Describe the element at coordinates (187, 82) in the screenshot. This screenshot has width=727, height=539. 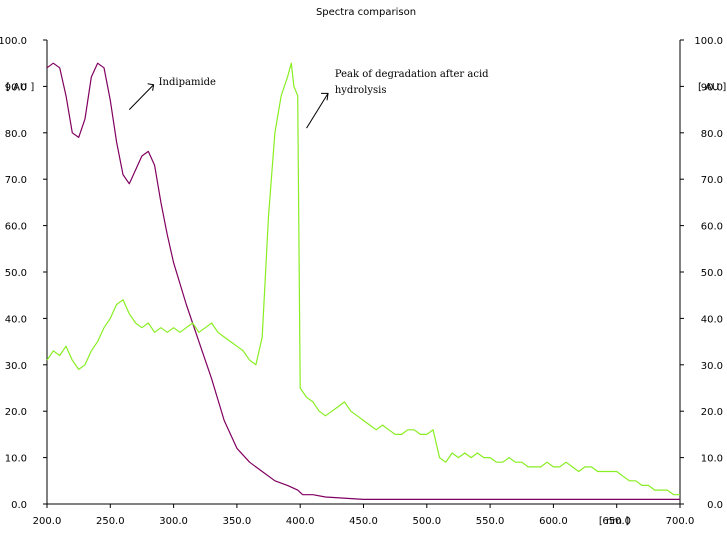
I see `annotation-indipamide: Indipamide` at that location.